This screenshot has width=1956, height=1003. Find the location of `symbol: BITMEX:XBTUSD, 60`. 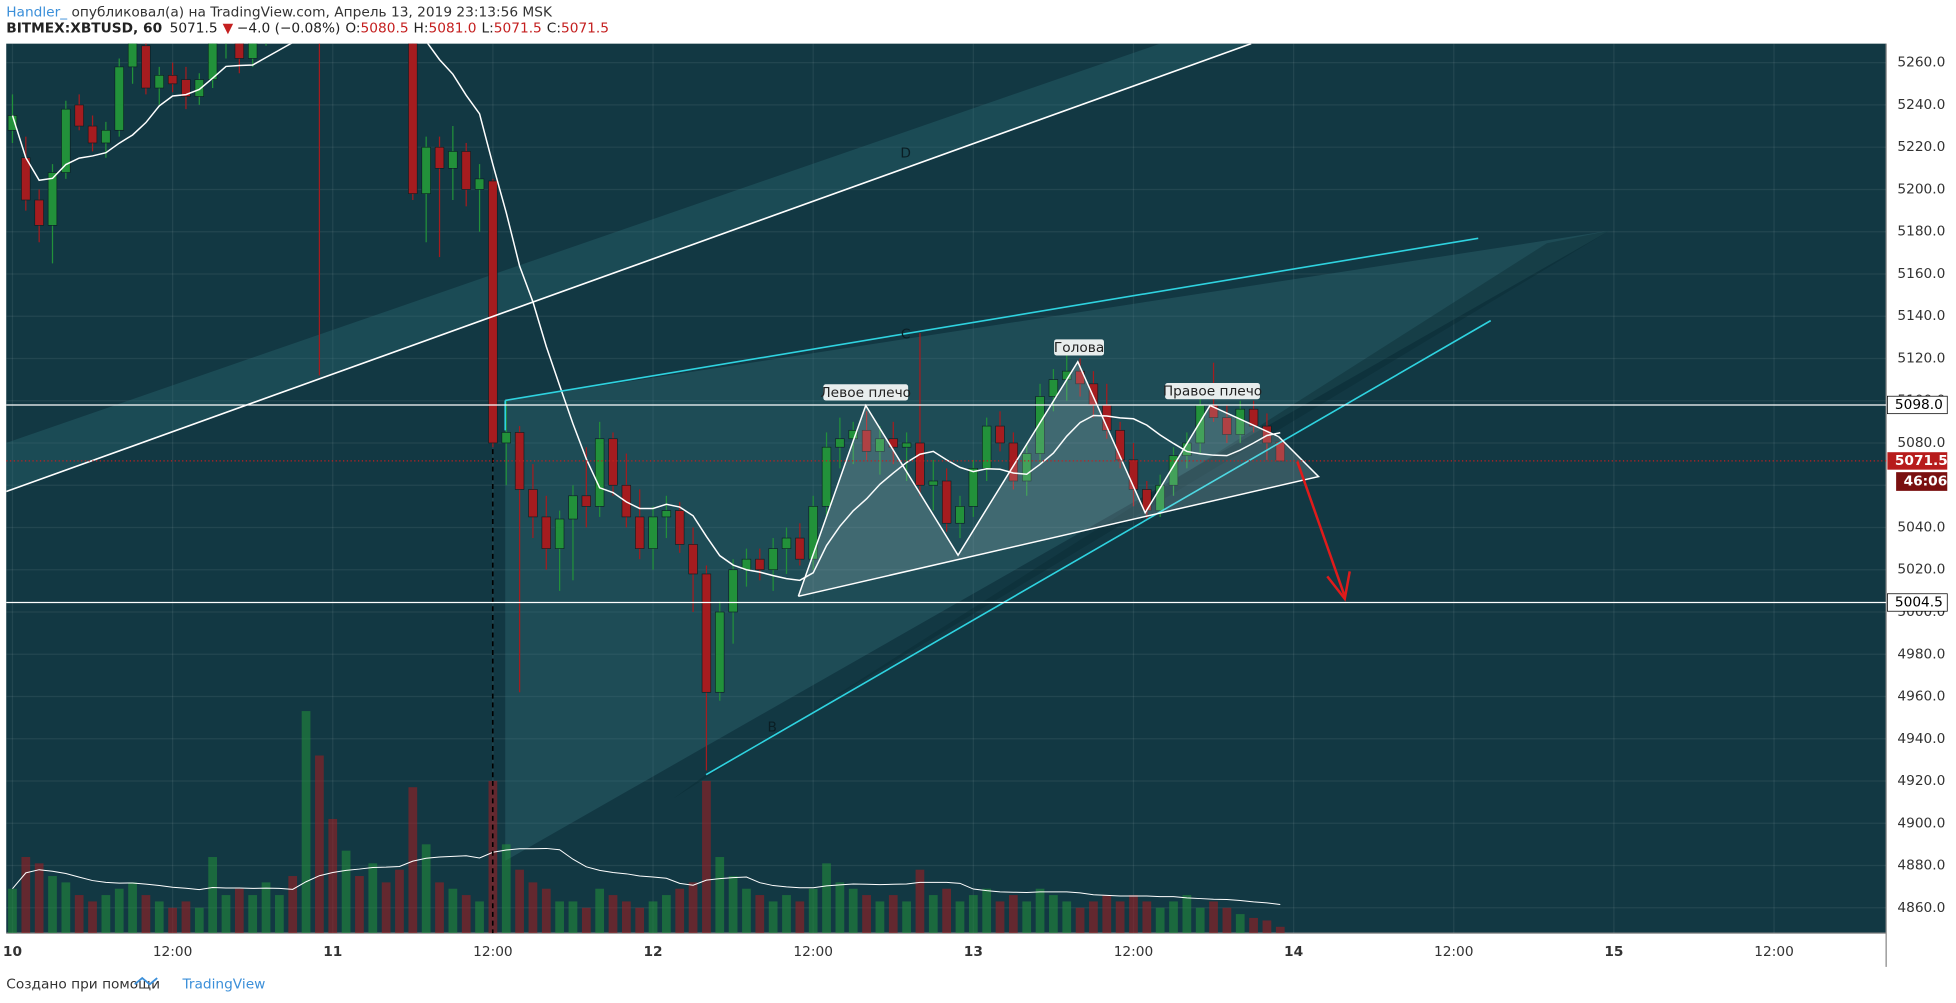

symbol: BITMEX:XBTUSD, 60 is located at coordinates (84, 29).